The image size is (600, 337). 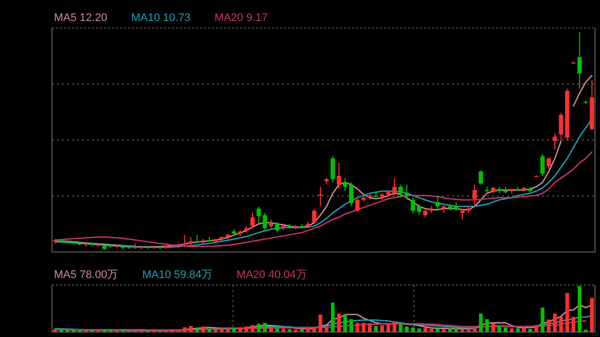 I want to click on text: MA10 10.73, so click(x=161, y=18).